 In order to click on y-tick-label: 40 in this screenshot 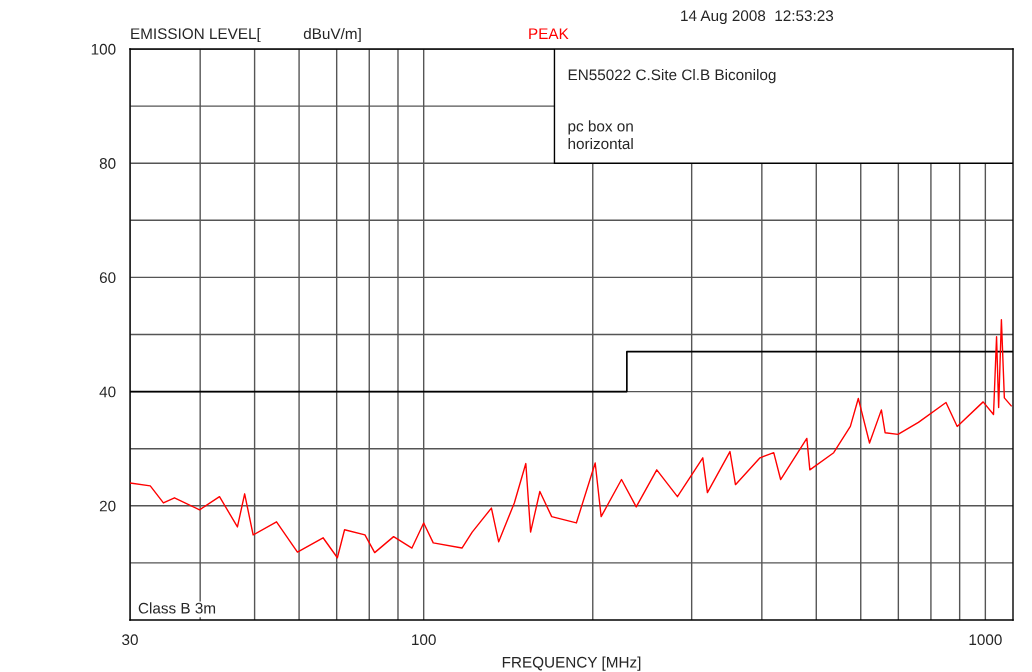, I will do `click(107, 392)`.